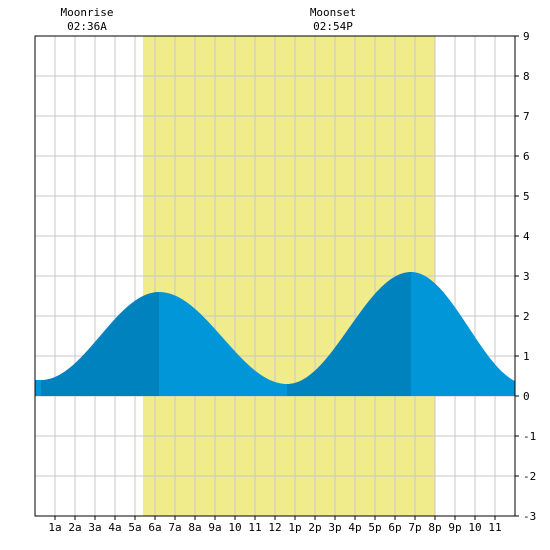 Image resolution: width=550 pixels, height=550 pixels. I want to click on event-time: 02:36A, so click(87, 26).